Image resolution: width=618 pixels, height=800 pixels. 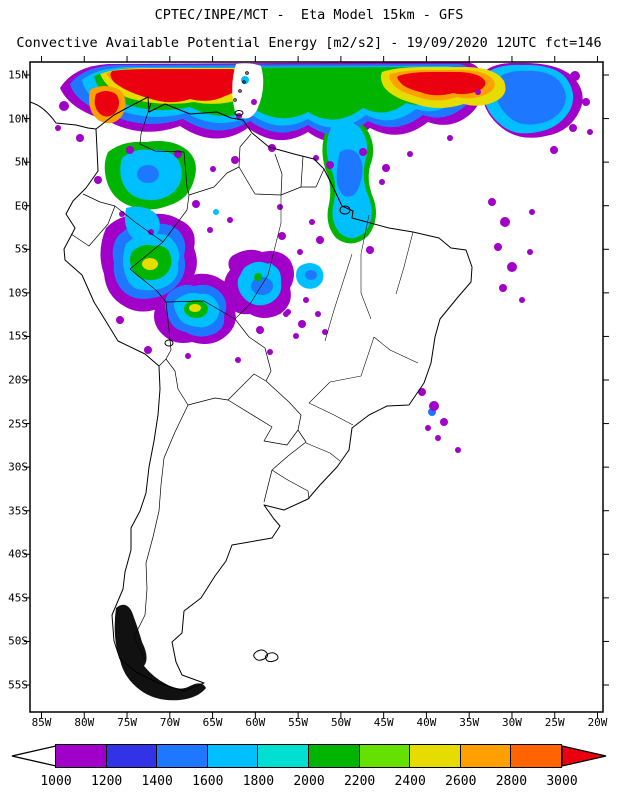 I want to click on lat-axis-label: 35S, so click(x=18, y=511).